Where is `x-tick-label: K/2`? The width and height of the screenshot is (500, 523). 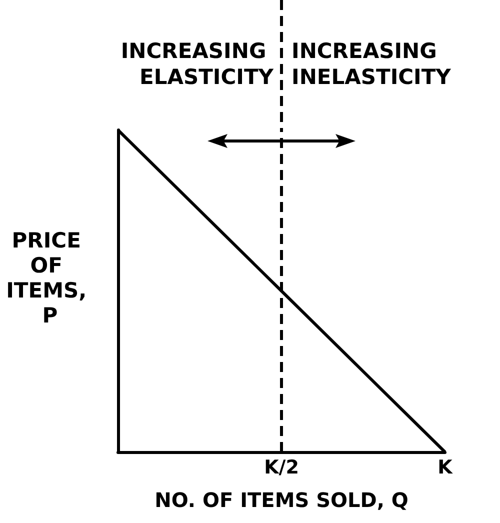
x-tick-label: K/2 is located at coordinates (281, 467).